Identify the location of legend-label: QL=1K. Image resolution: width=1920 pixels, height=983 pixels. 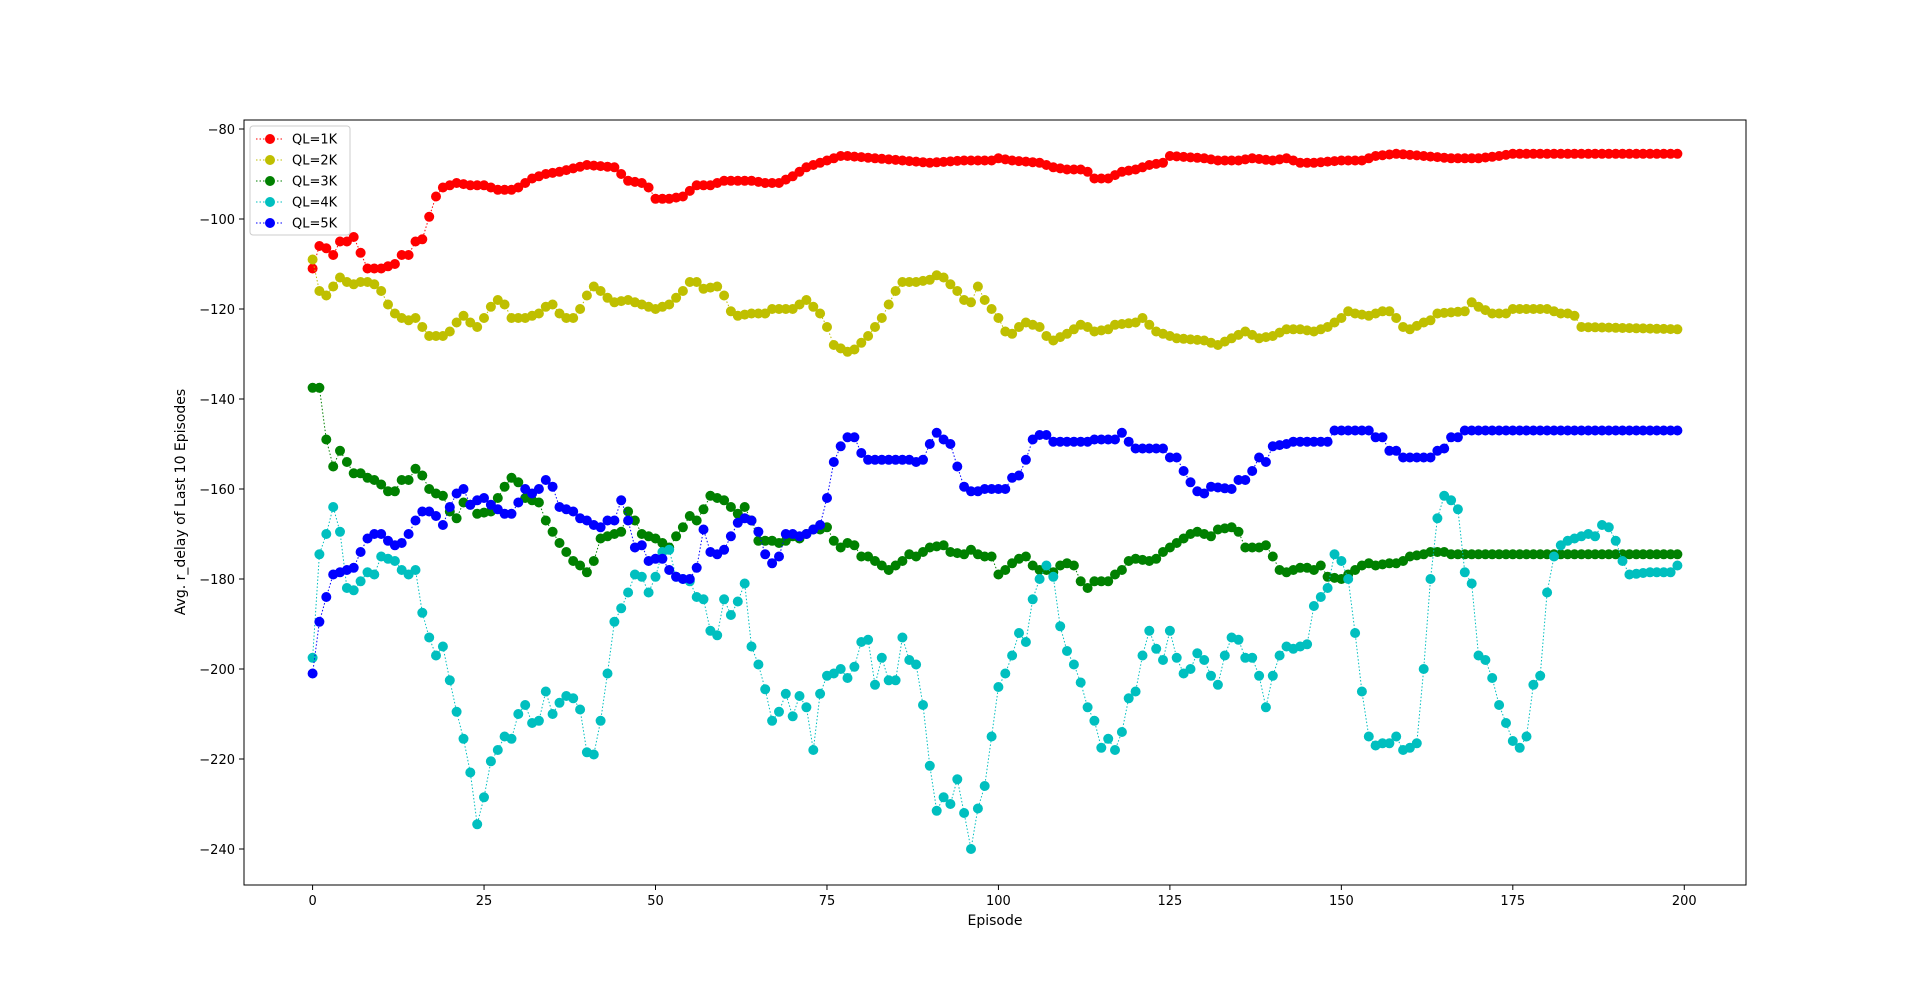
(315, 140).